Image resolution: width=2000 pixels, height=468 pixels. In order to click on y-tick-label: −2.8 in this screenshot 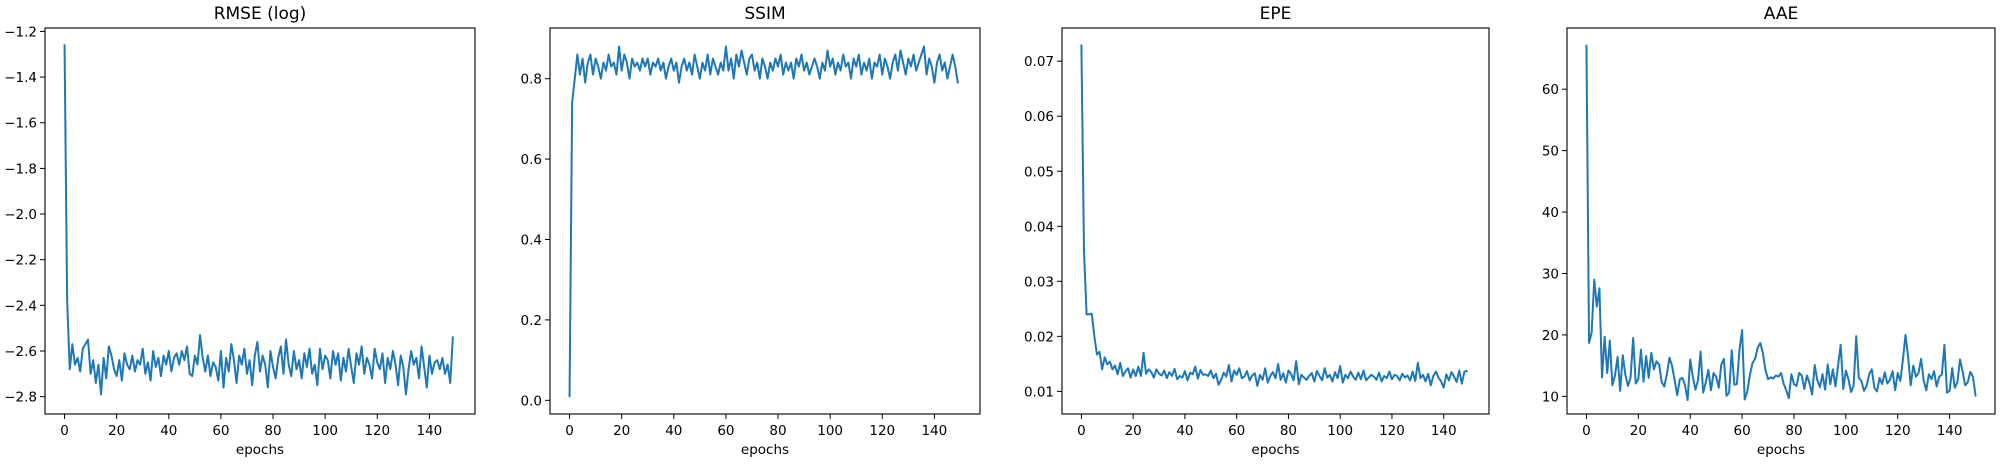, I will do `click(20, 398)`.